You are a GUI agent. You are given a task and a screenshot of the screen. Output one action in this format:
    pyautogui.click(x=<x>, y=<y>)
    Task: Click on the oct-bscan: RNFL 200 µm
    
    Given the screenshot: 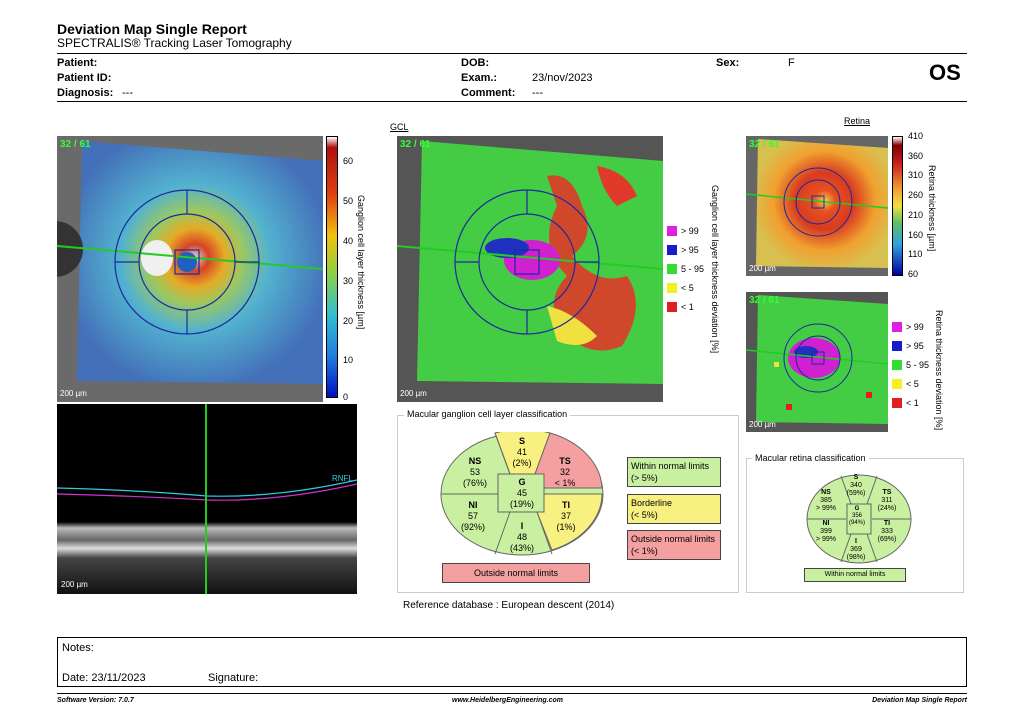 What is the action you would take?
    pyautogui.click(x=207, y=499)
    